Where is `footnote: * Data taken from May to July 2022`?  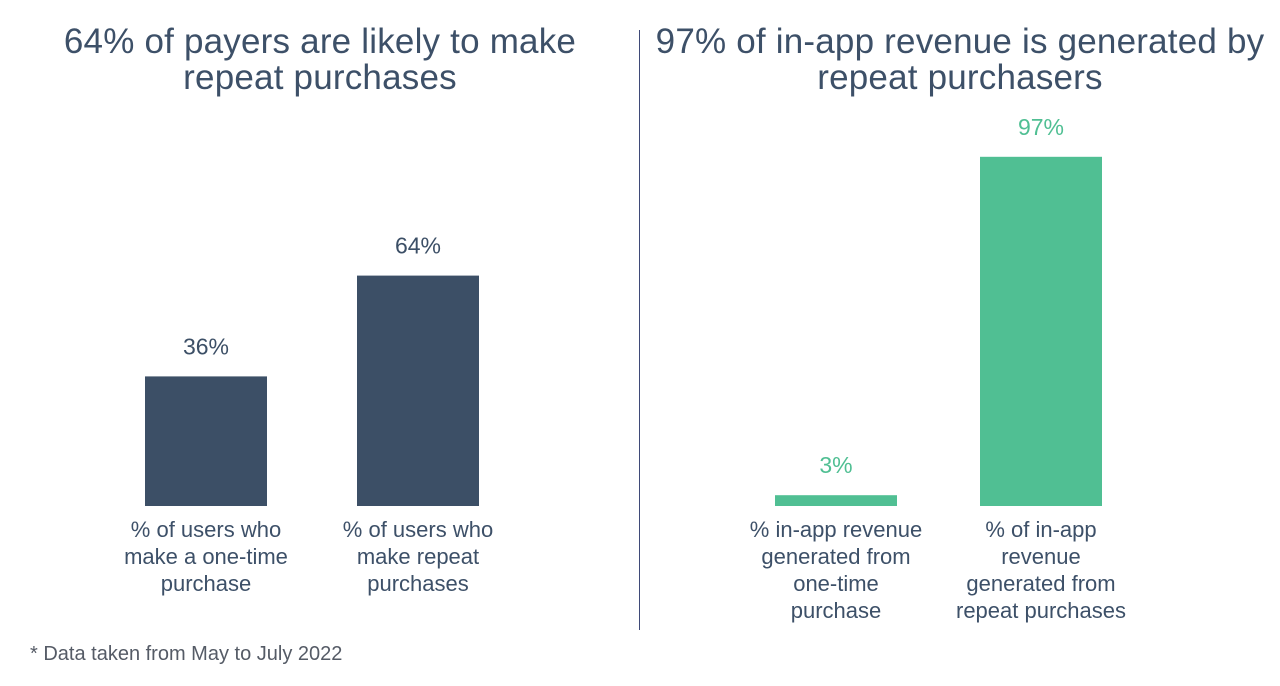 footnote: * Data taken from May to July 2022 is located at coordinates (186, 654).